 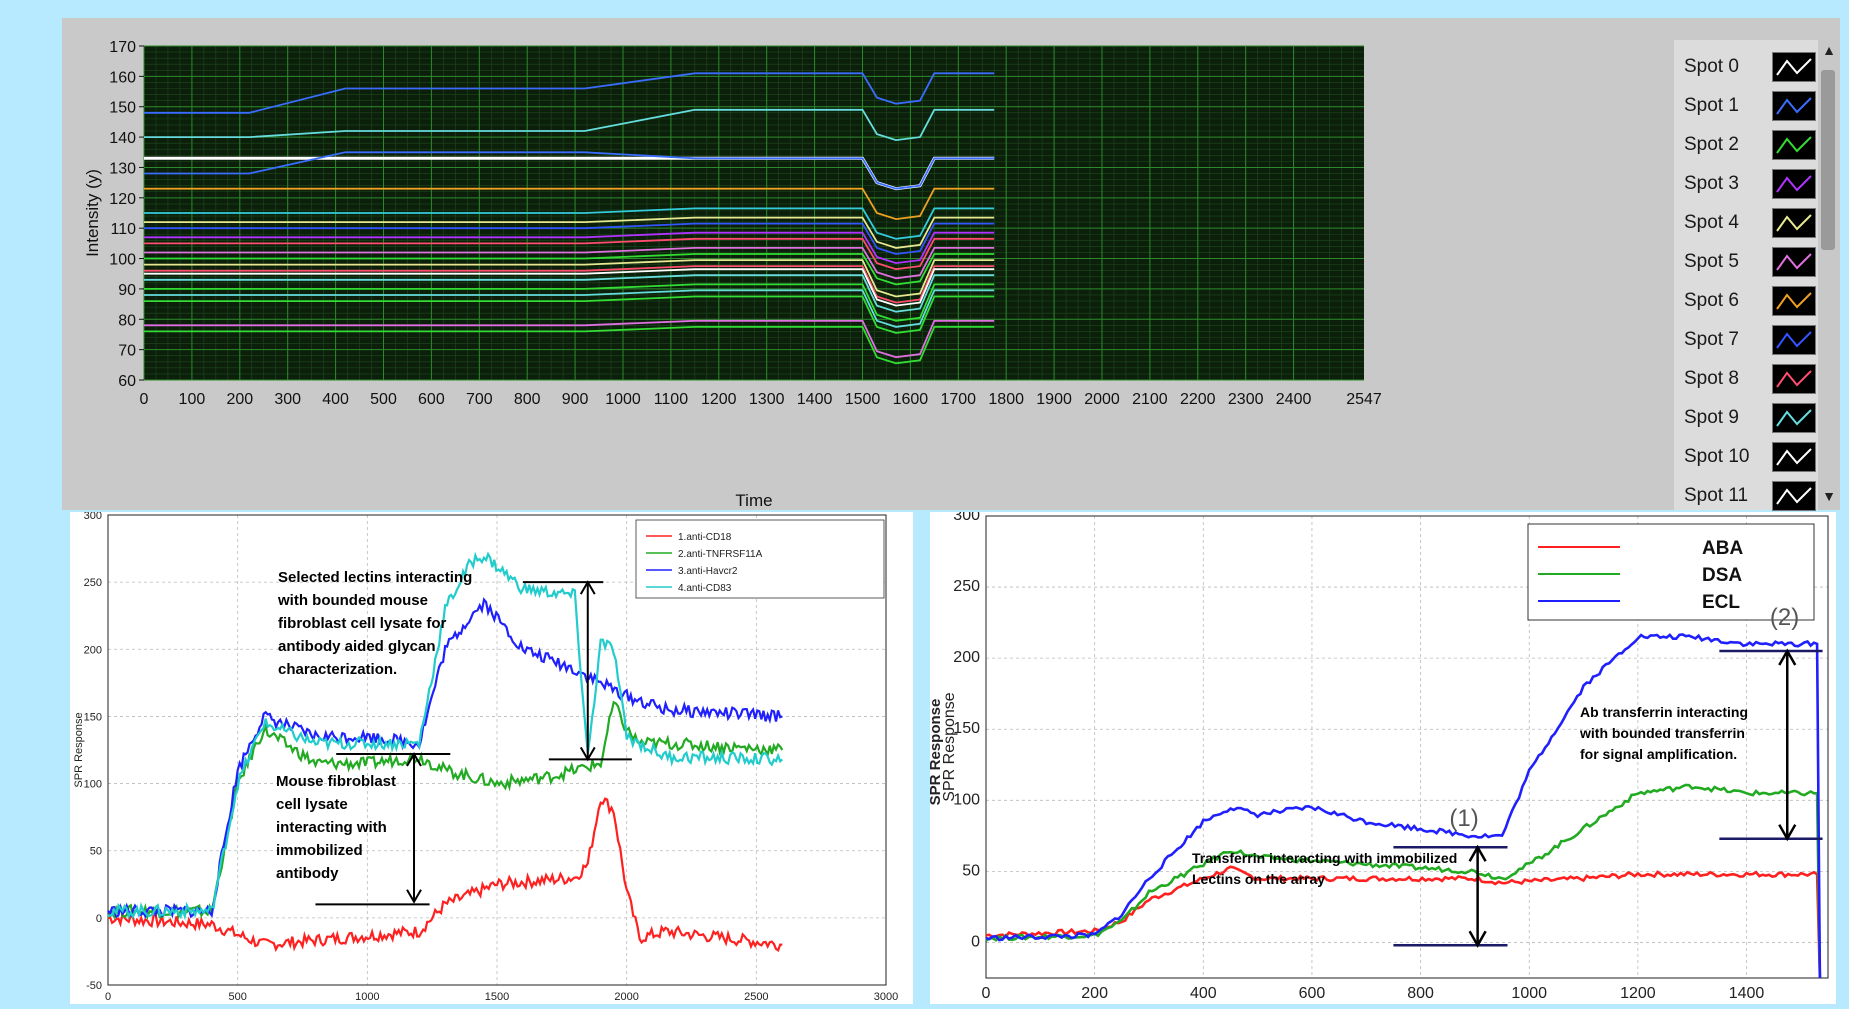 What do you see at coordinates (1784, 617) in the screenshot?
I see `marker-label-2: (2)` at bounding box center [1784, 617].